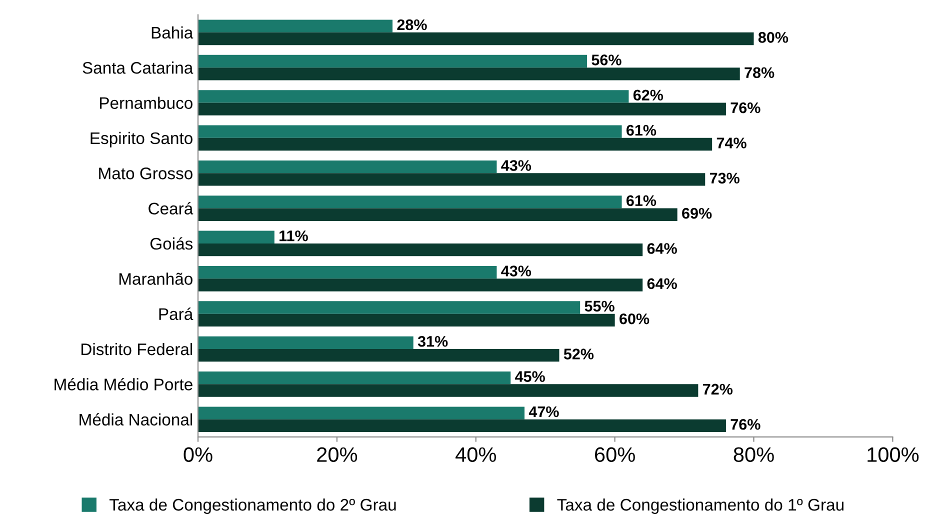 The image size is (927, 529). Describe the element at coordinates (176, 314) in the screenshot. I see `y-tick-label: Pará` at that location.